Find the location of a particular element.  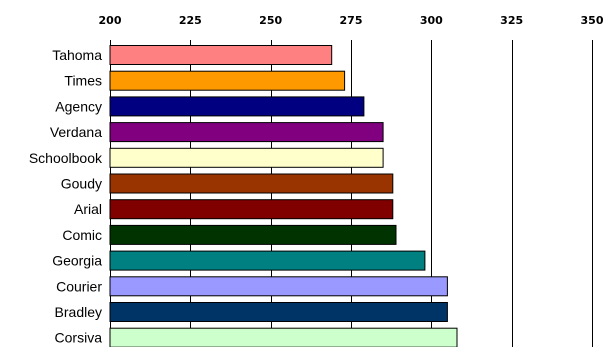

x-tick-label: 225 is located at coordinates (190, 20).